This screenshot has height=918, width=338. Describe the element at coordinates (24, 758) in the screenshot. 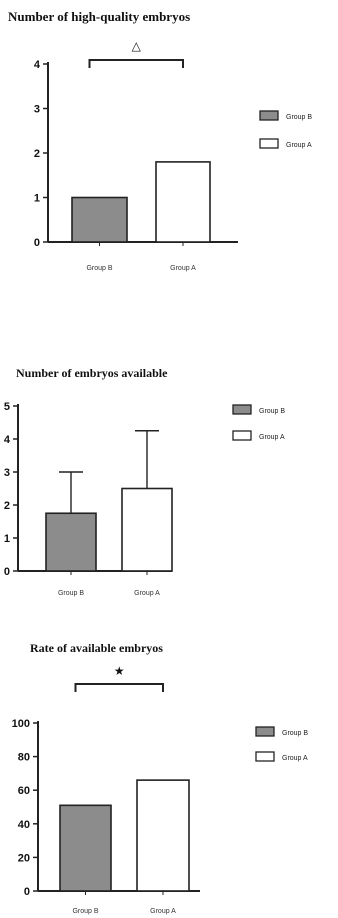

I see `y-tick-label: 80` at that location.